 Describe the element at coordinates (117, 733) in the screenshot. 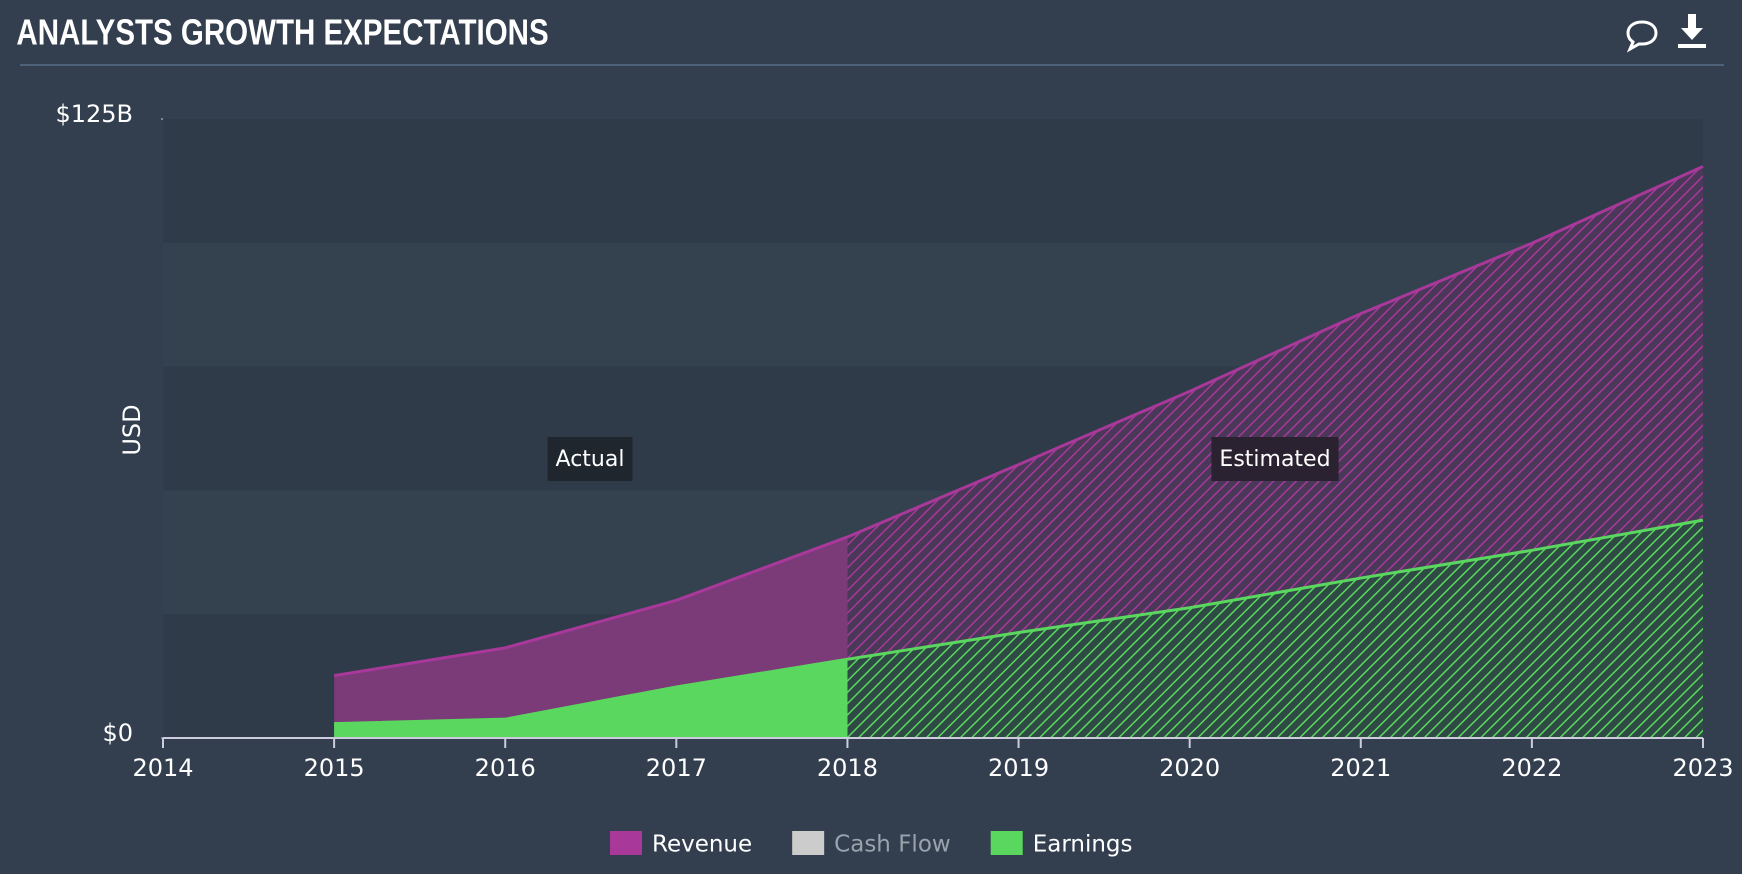

I see `y-tick-label: $0` at that location.